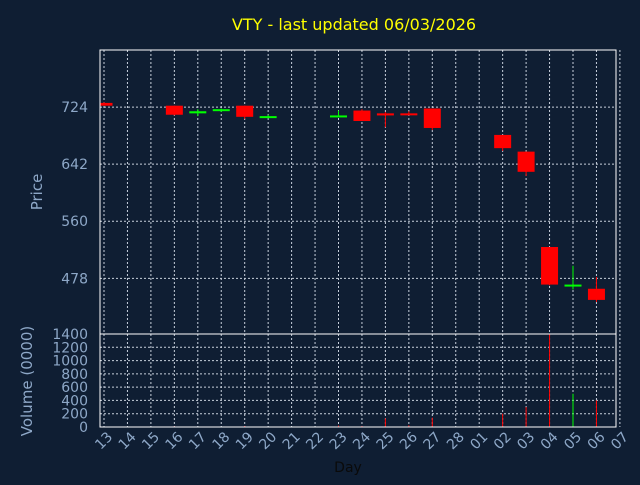 The width and height of the screenshot is (640, 485). I want to click on price-tick-label: 642, so click(74, 165).